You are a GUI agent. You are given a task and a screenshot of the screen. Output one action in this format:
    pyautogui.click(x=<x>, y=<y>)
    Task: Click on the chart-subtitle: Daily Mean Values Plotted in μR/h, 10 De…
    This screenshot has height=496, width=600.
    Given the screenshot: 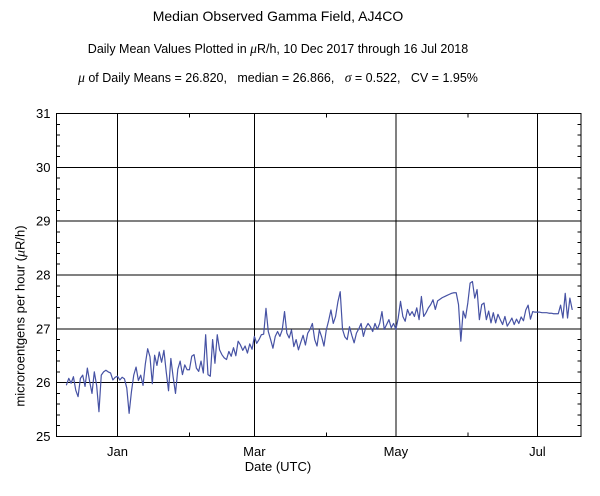 What is the action you would take?
    pyautogui.click(x=278, y=48)
    